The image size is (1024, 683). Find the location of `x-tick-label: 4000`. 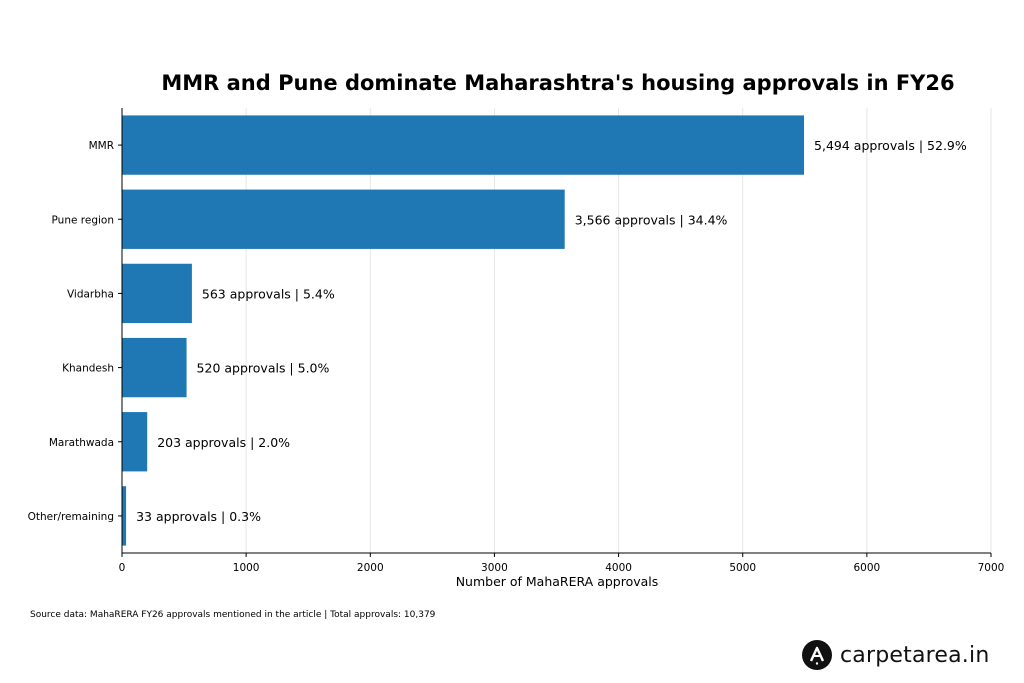

x-tick-label: 4000 is located at coordinates (618, 568).